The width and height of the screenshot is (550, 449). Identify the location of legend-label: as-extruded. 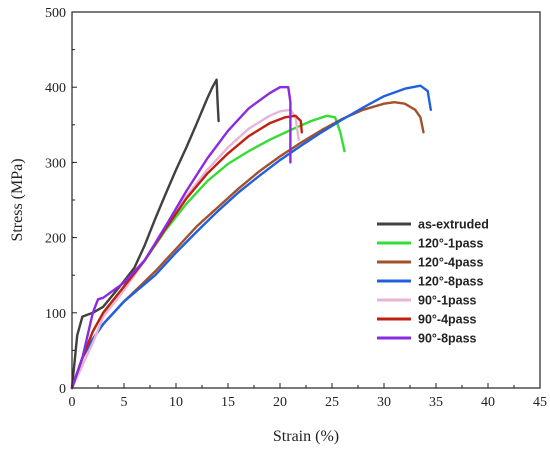
(453, 225).